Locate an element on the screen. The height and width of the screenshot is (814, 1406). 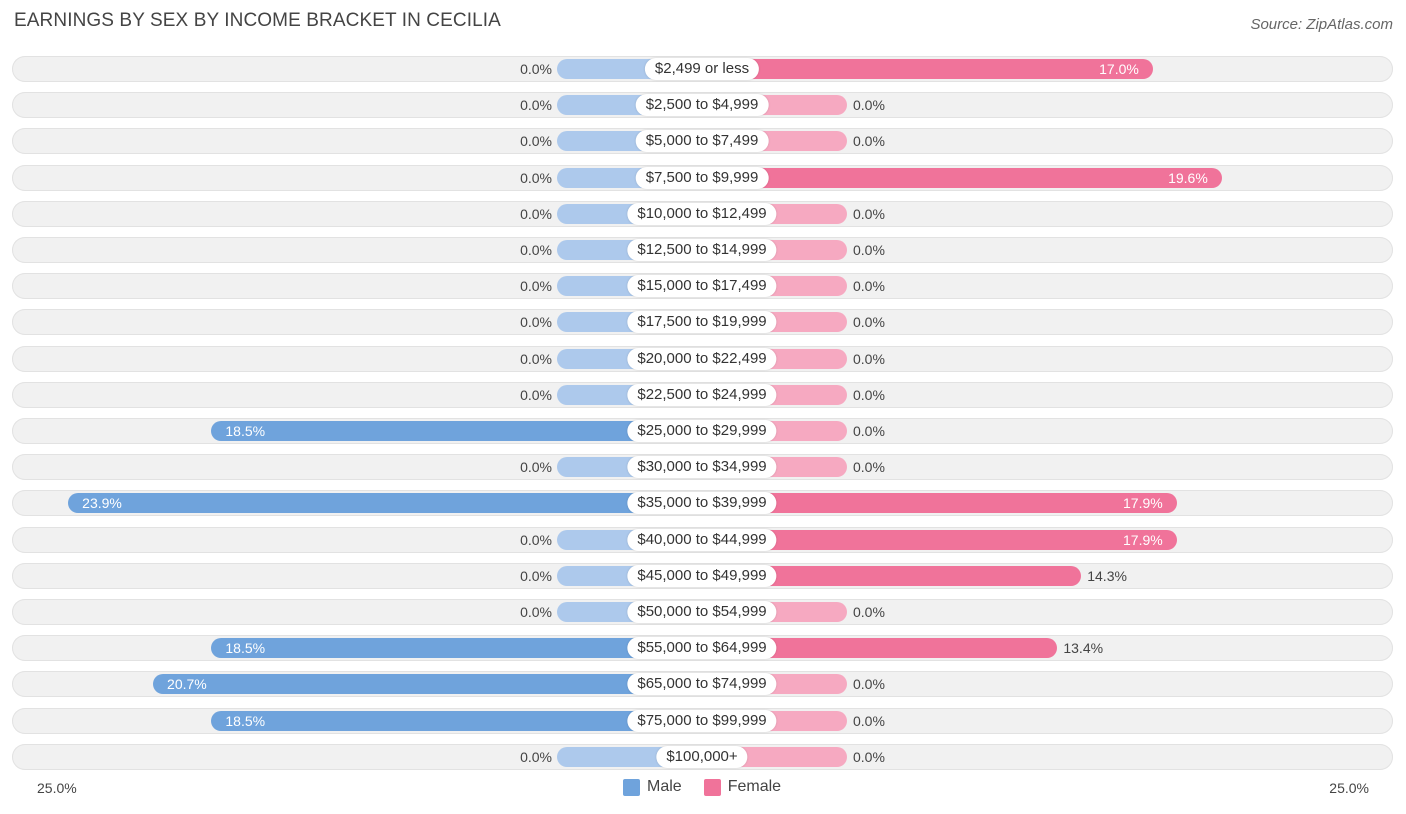
category-label: $7,500 to $9,999 is located at coordinates (702, 177).